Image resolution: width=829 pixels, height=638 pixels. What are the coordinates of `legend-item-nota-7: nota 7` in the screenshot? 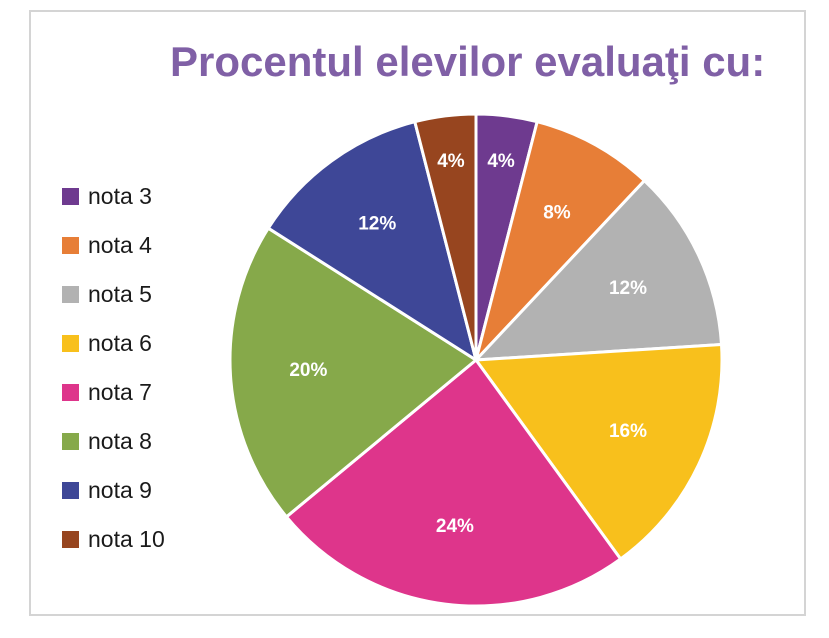 It's located at (113, 392).